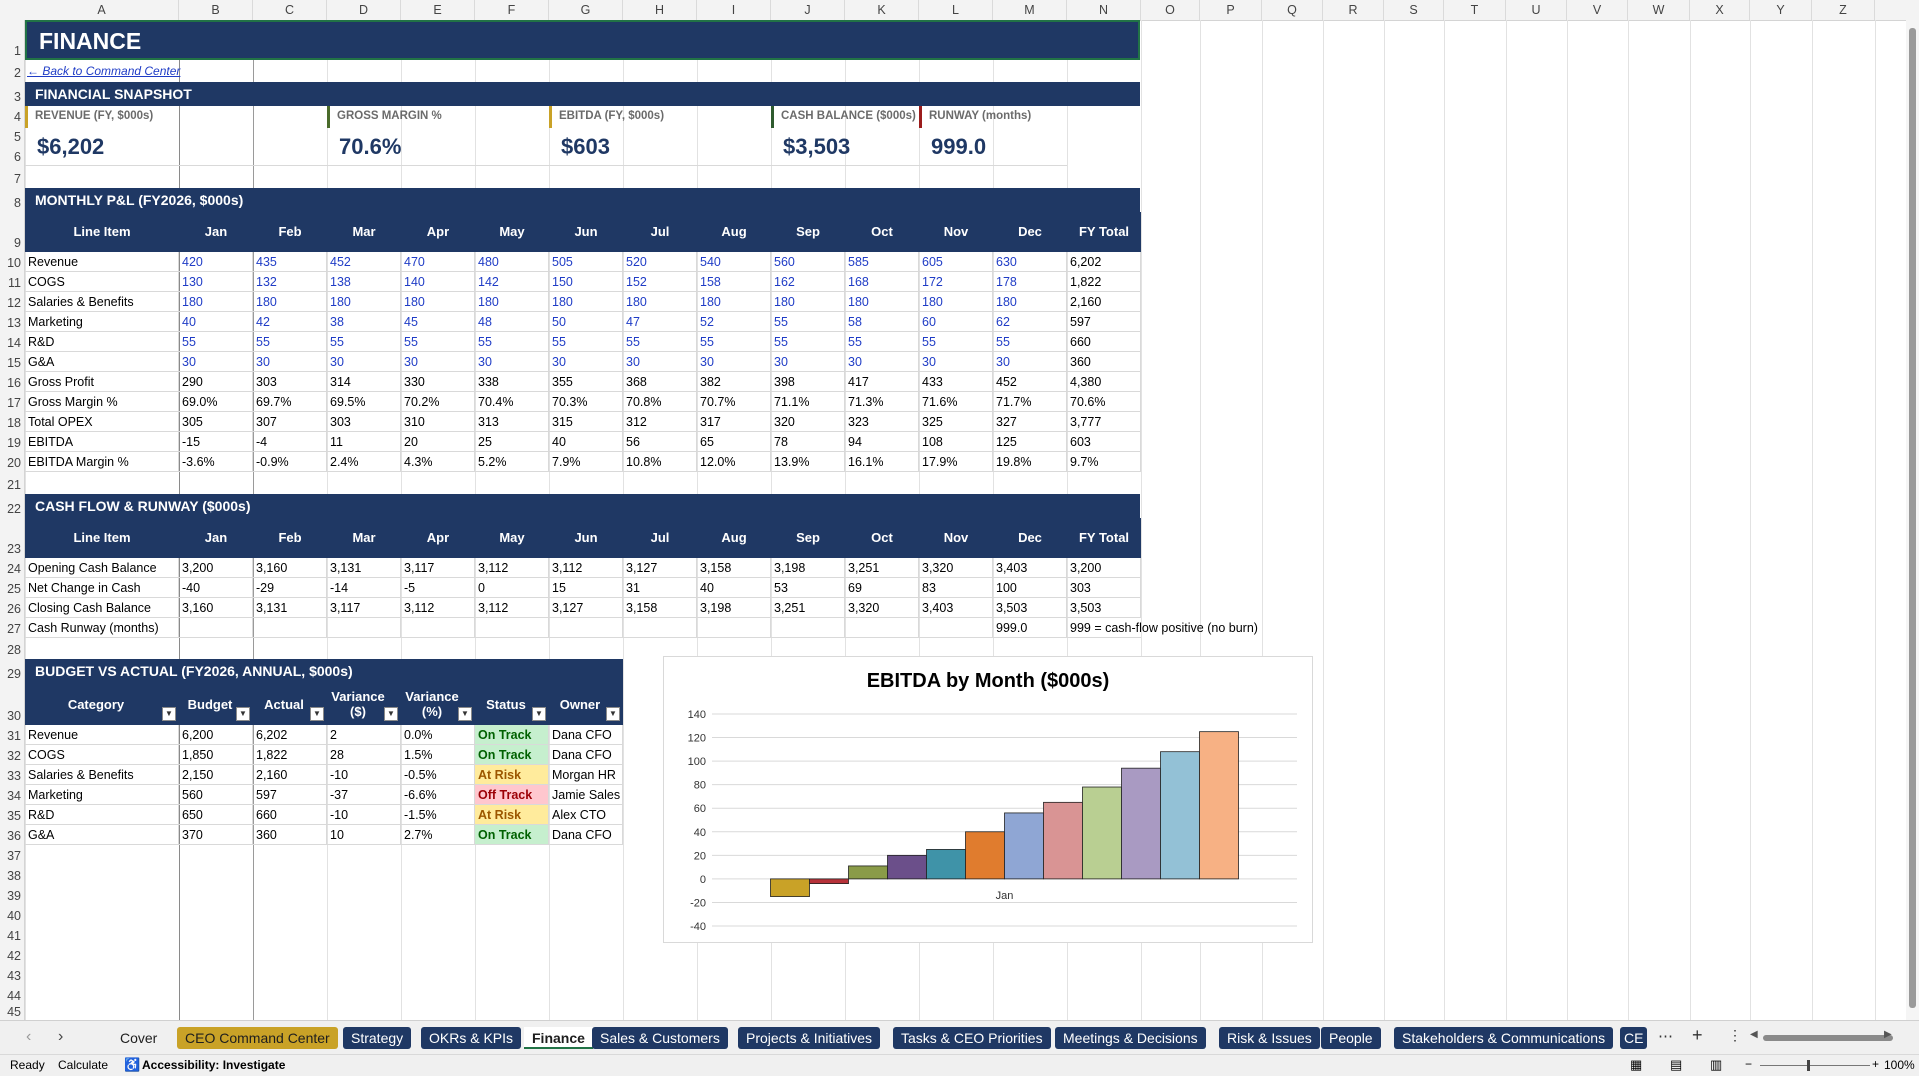 The width and height of the screenshot is (1919, 1076). I want to click on tab-sales-customers: Sales & Customers, so click(660, 1038).